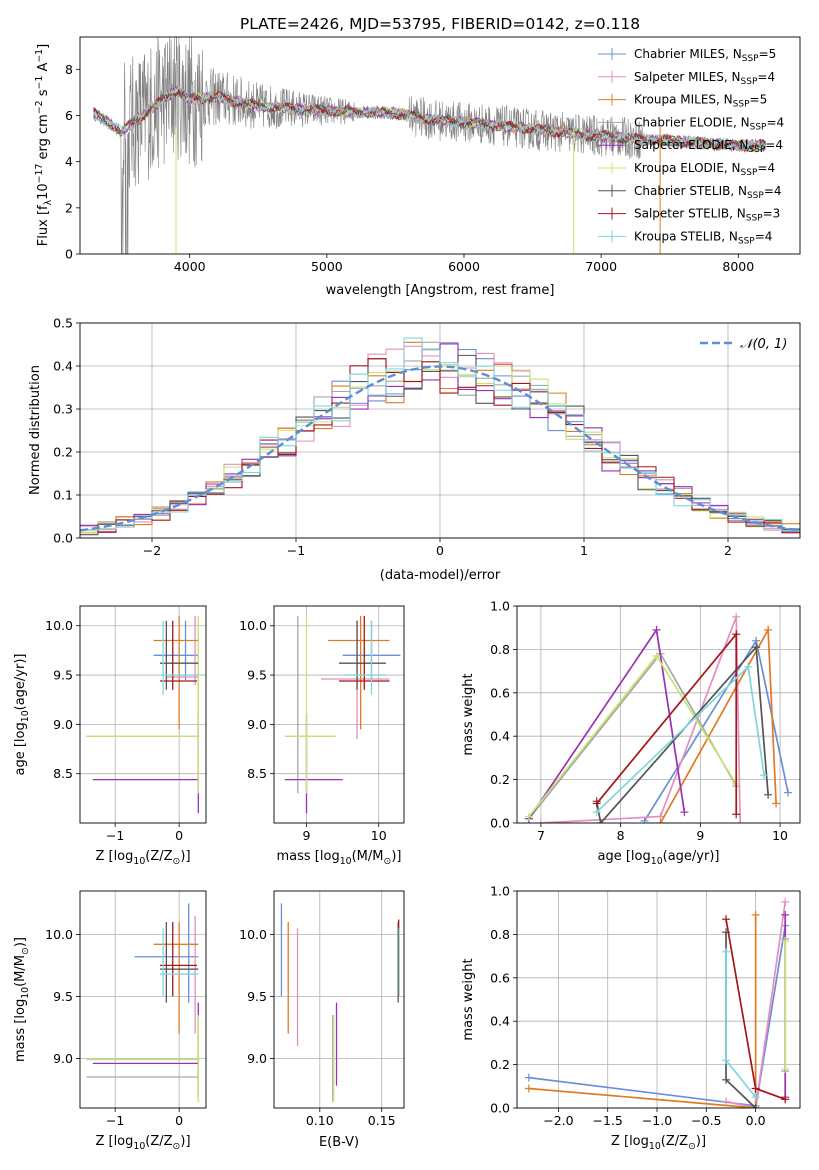 This screenshot has height=1170, width=819. I want to click on y-tick-label: 0.5, so click(63, 323).